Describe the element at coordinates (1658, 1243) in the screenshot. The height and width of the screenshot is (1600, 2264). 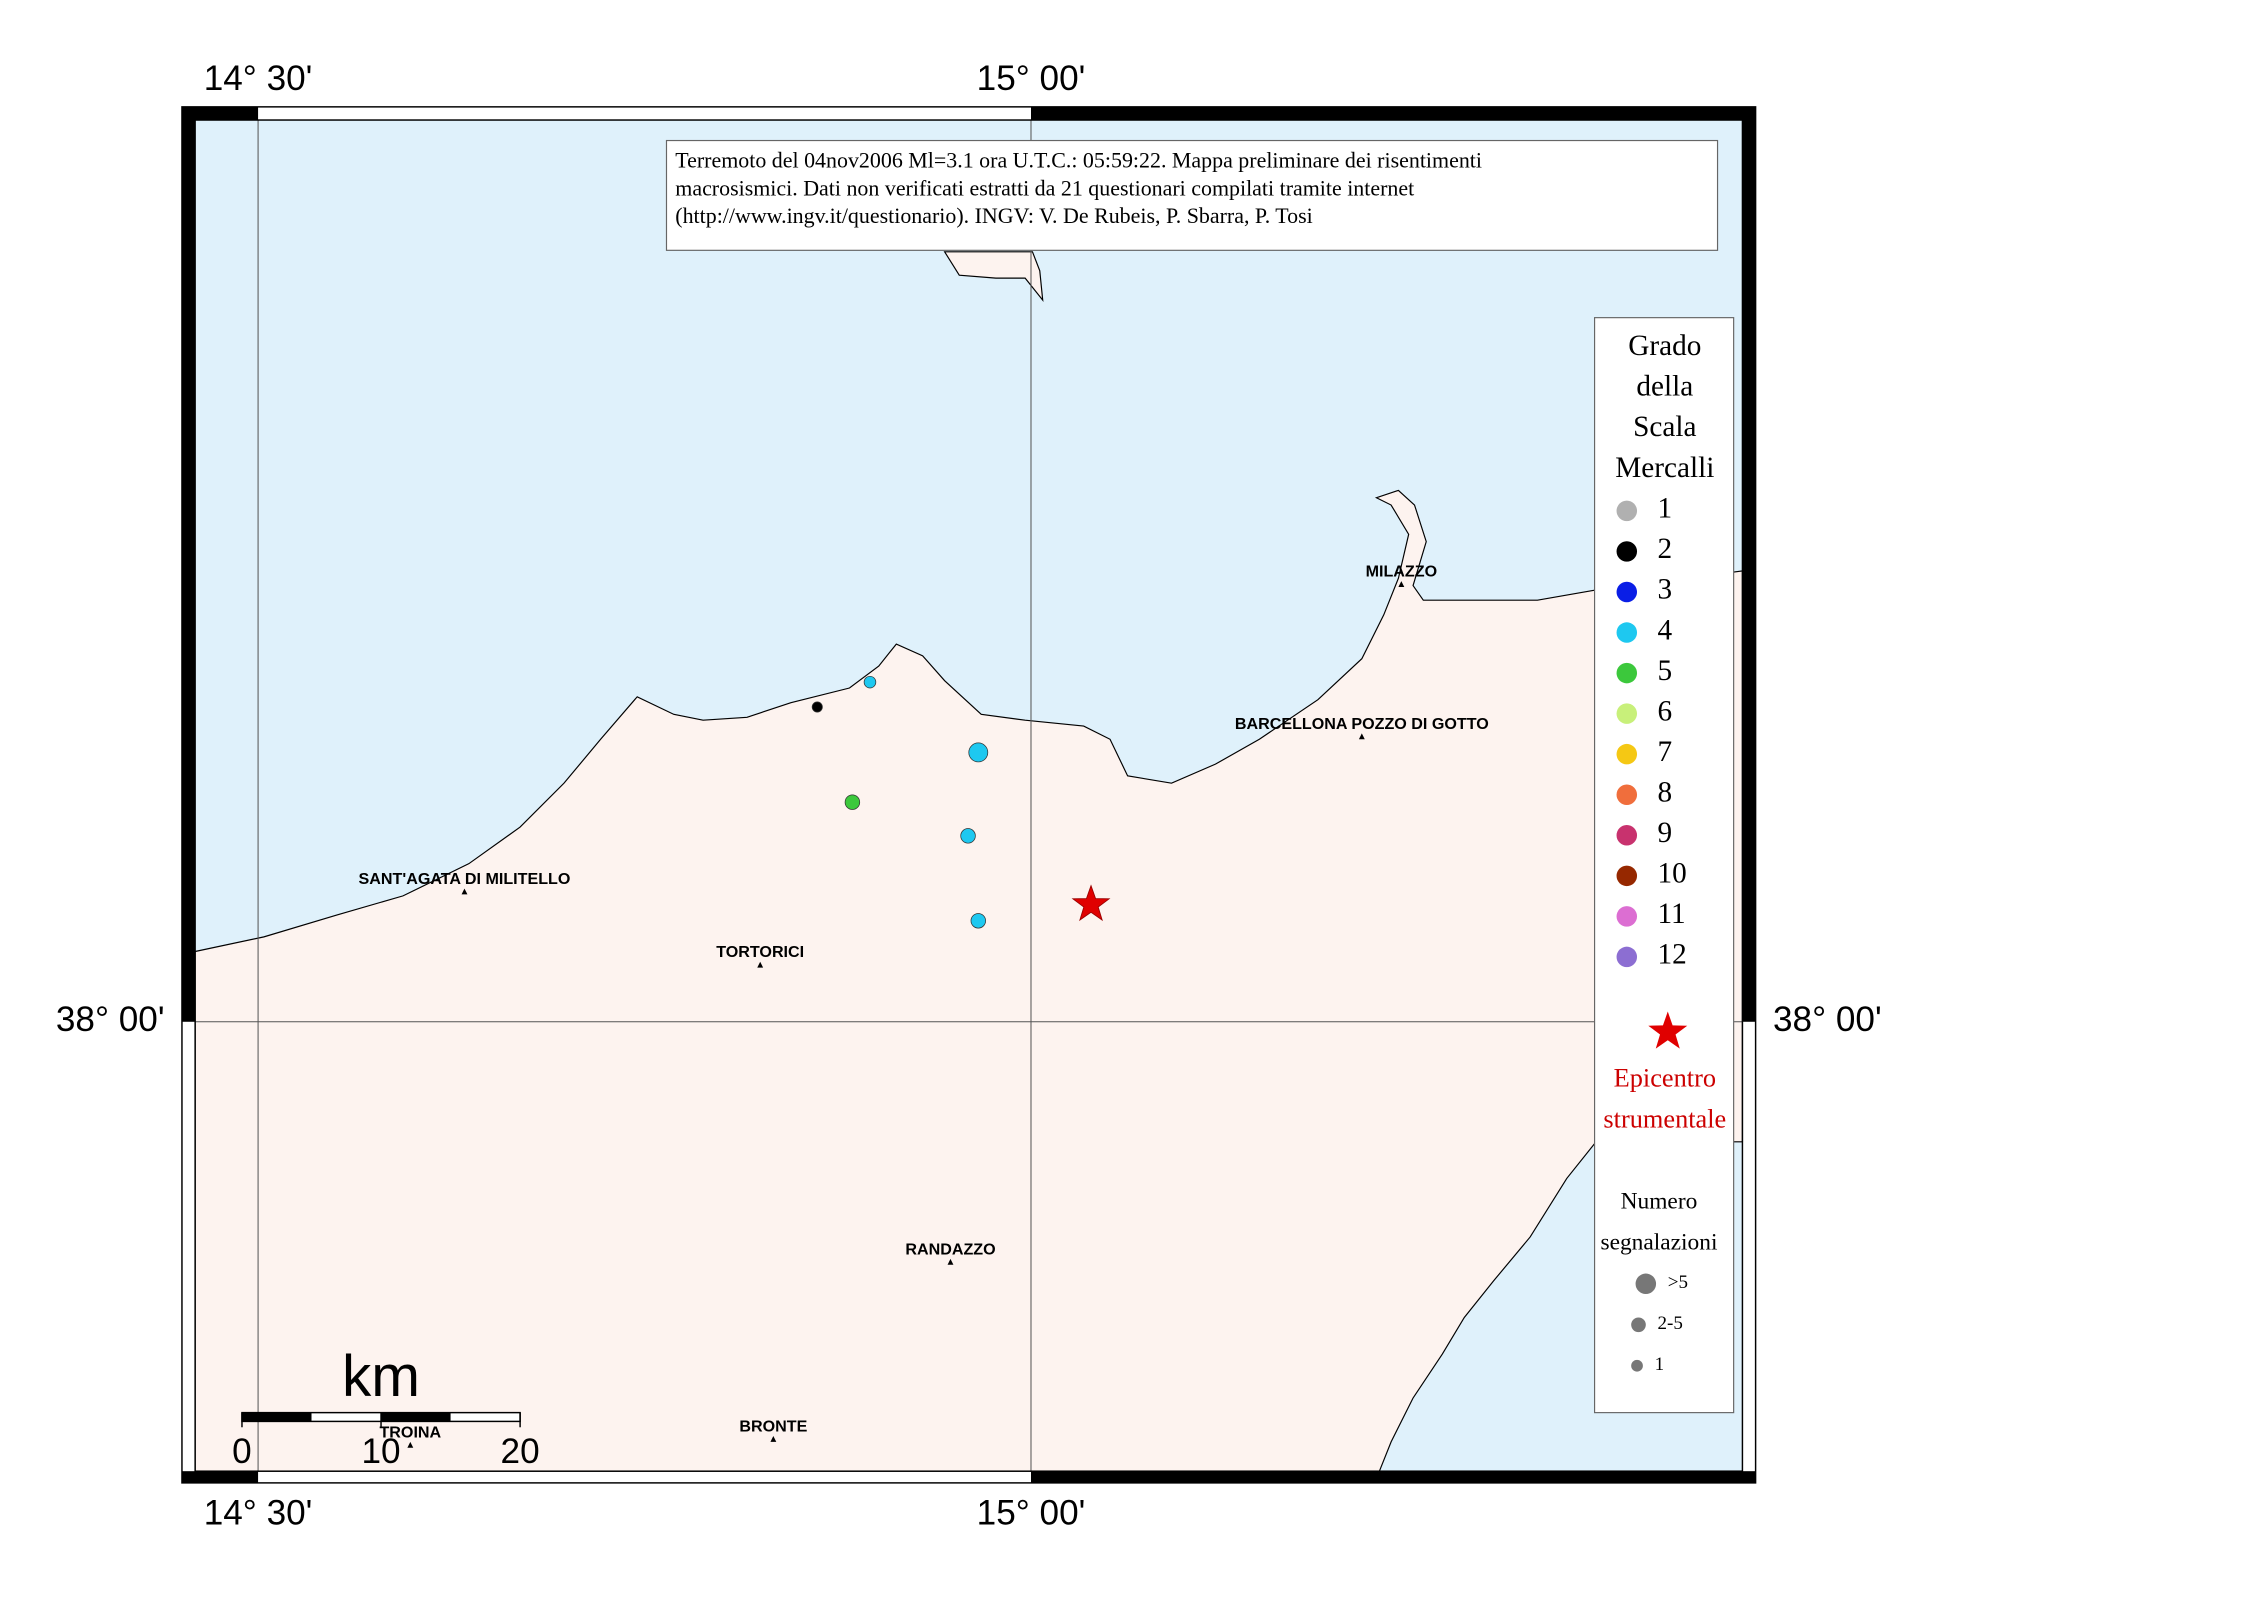
I see `legend-count-title: segnalazioni` at that location.